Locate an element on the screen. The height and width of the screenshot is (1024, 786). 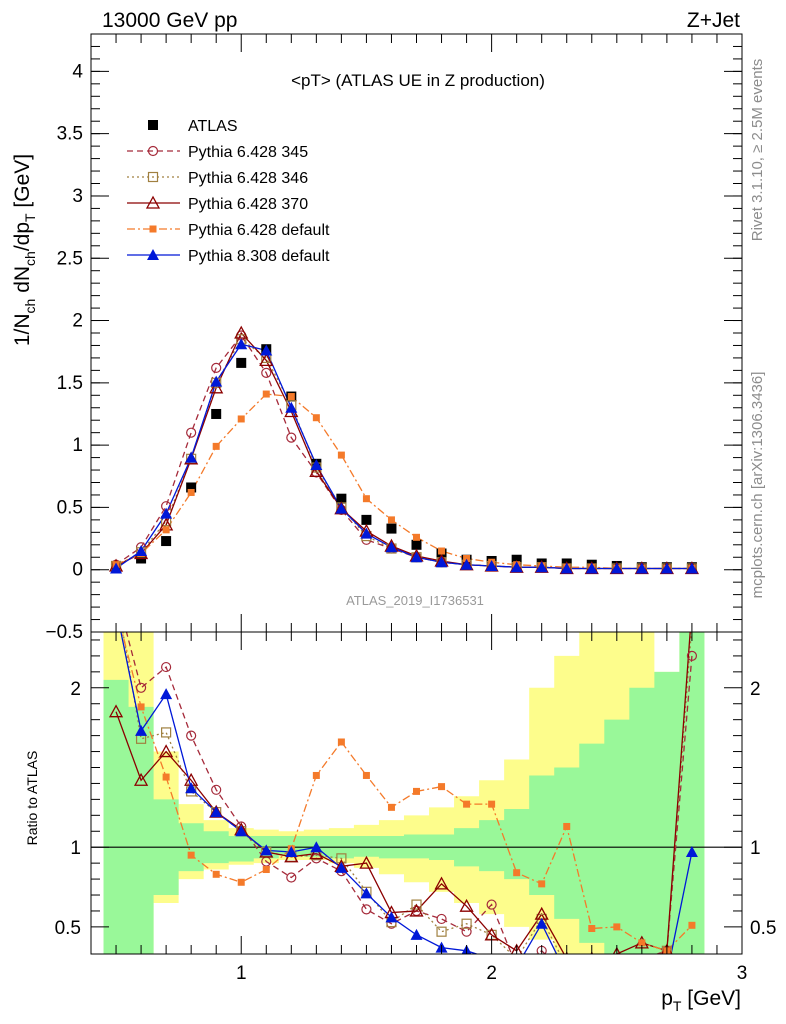
main-y-tick-label: 3 is located at coordinates (77, 196).